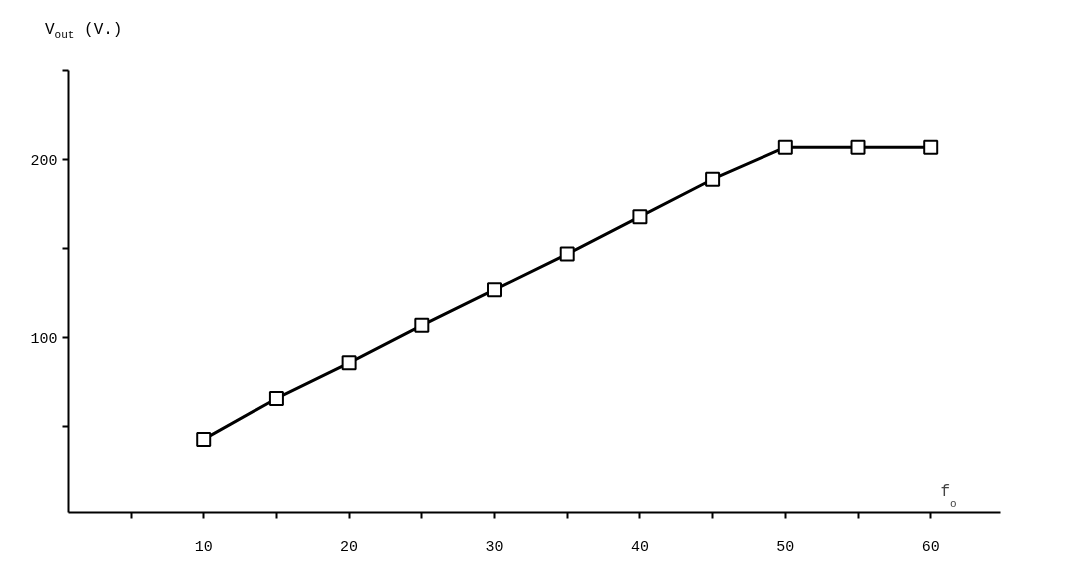 The height and width of the screenshot is (567, 1072). Describe the element at coordinates (83, 32) in the screenshot. I see `y-axis-title: V$_{out}$ (V.)` at that location.